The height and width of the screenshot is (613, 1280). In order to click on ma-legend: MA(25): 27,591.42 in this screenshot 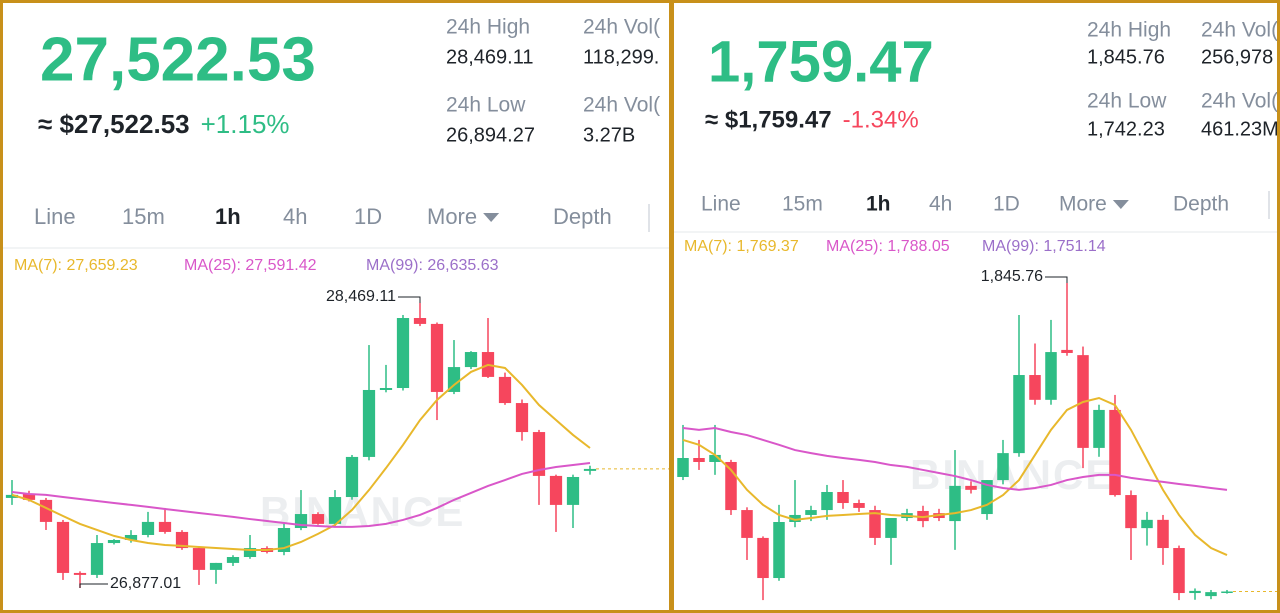, I will do `click(250, 265)`.